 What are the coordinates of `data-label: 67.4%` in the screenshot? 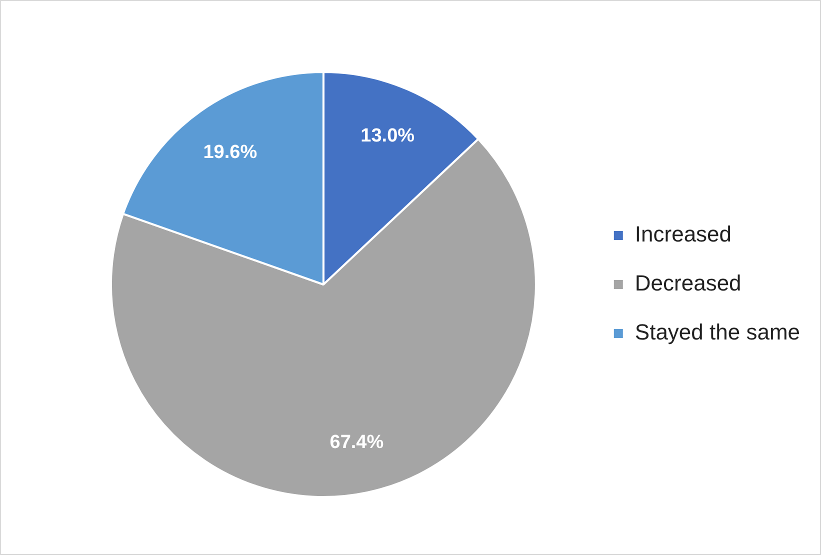 It's located at (357, 442).